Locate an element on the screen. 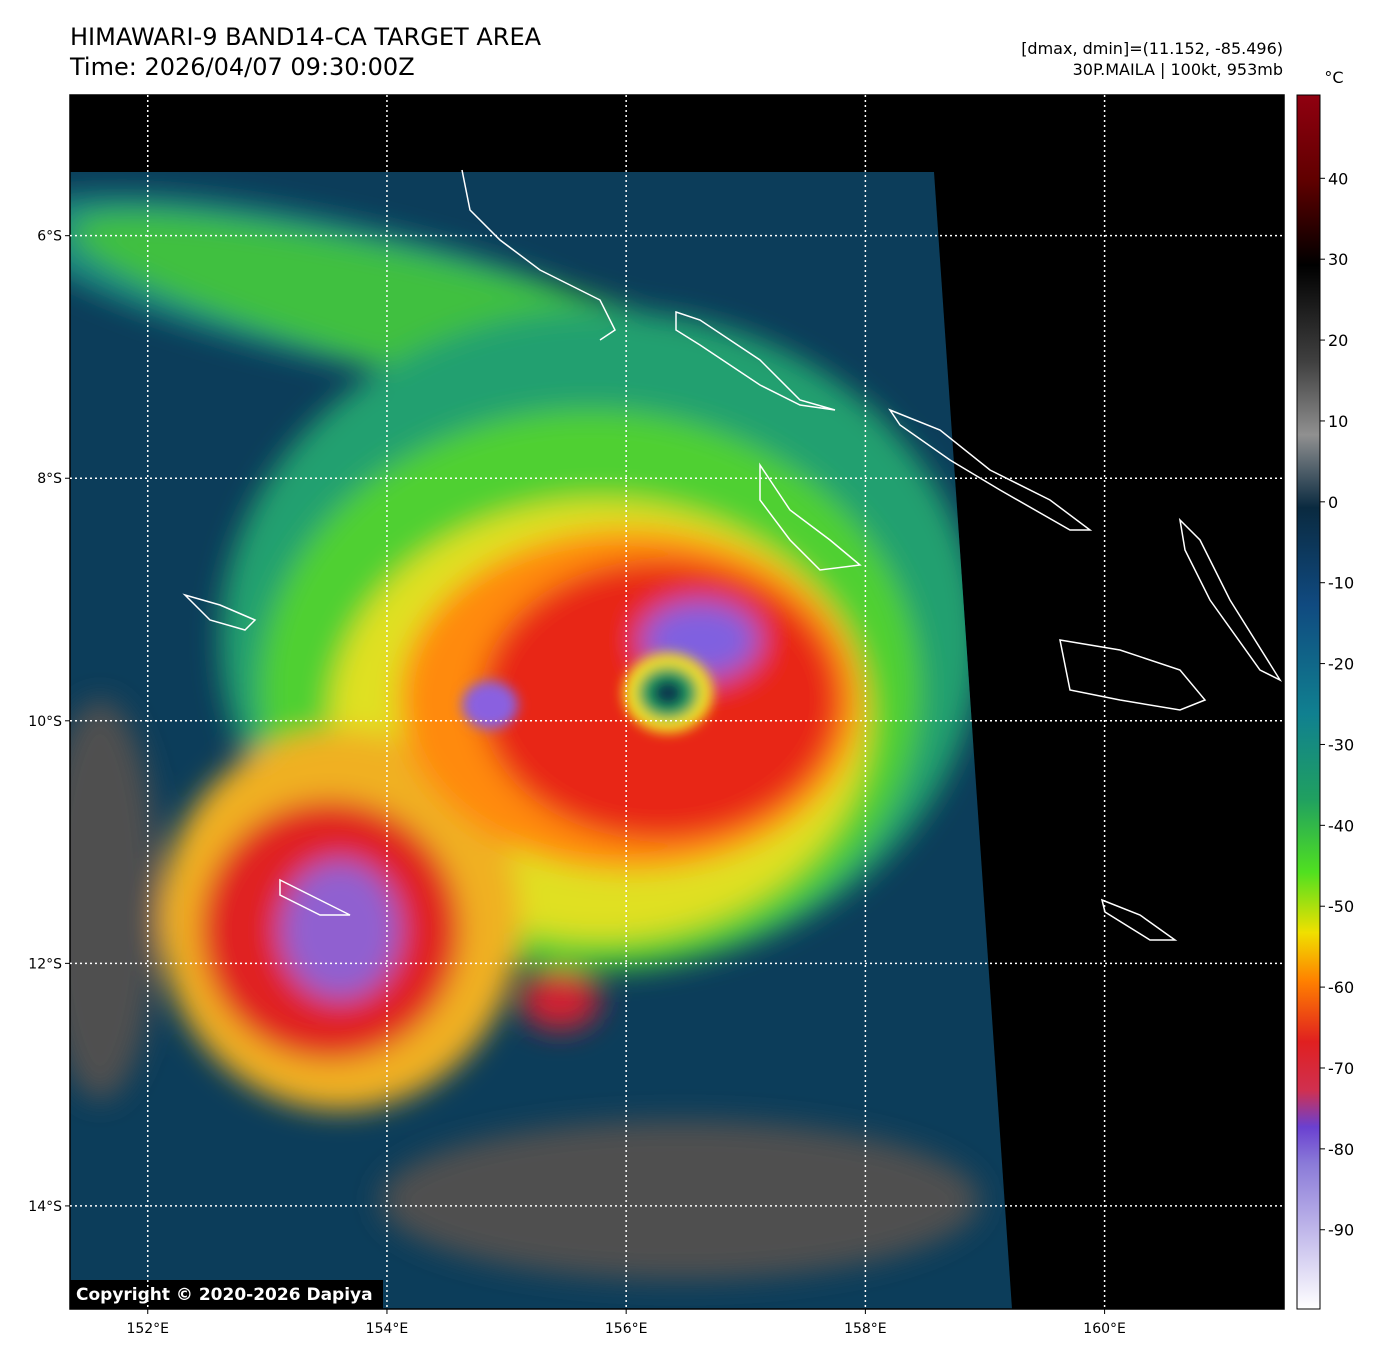 Image resolution: width=1388 pixels, height=1363 pixels. colorbar-tick-label: -10 is located at coordinates (1341, 583).